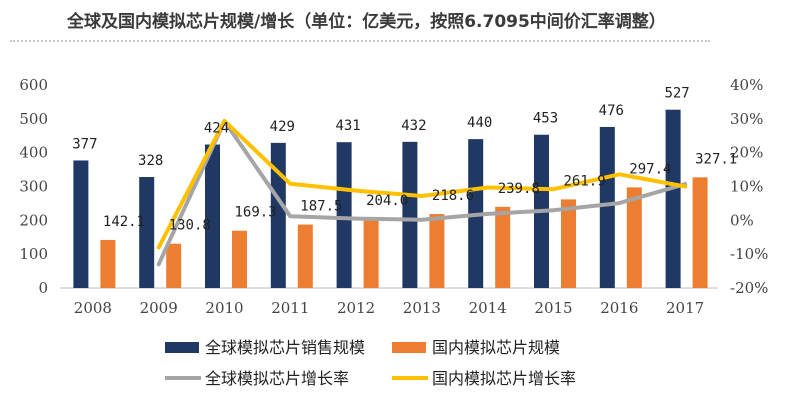 The image size is (785, 408). What do you see at coordinates (33, 187) in the screenshot?
I see `y-left-tick-label: 300` at bounding box center [33, 187].